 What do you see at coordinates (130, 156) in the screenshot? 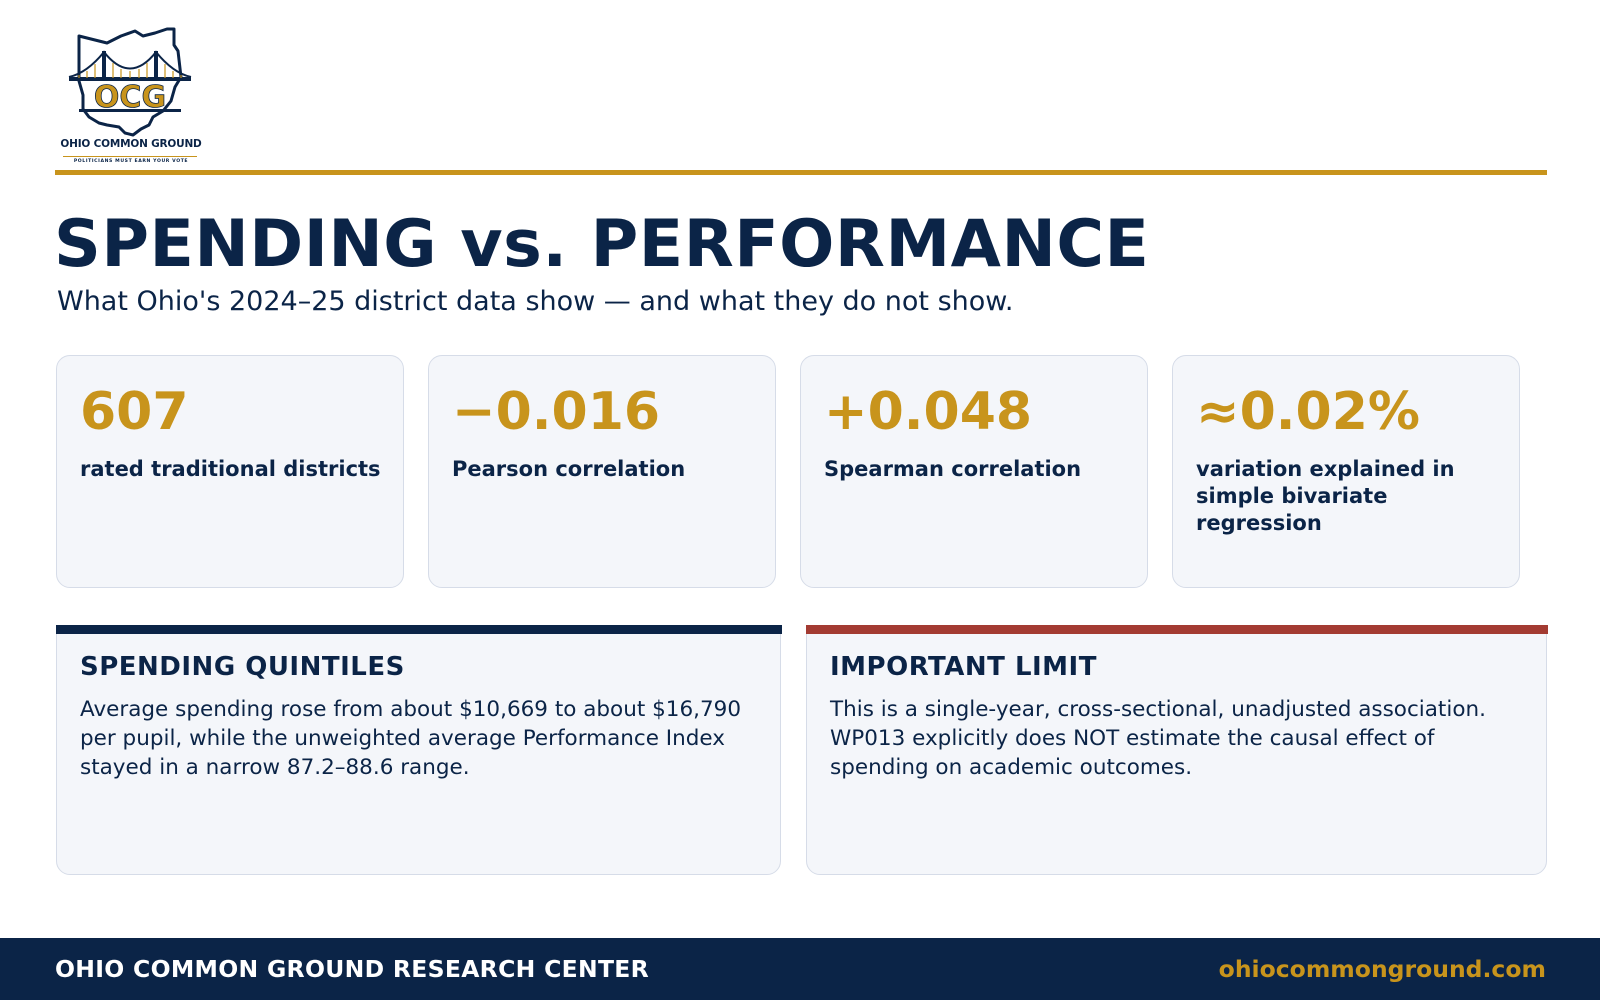
I see `logo-divider` at bounding box center [130, 156].